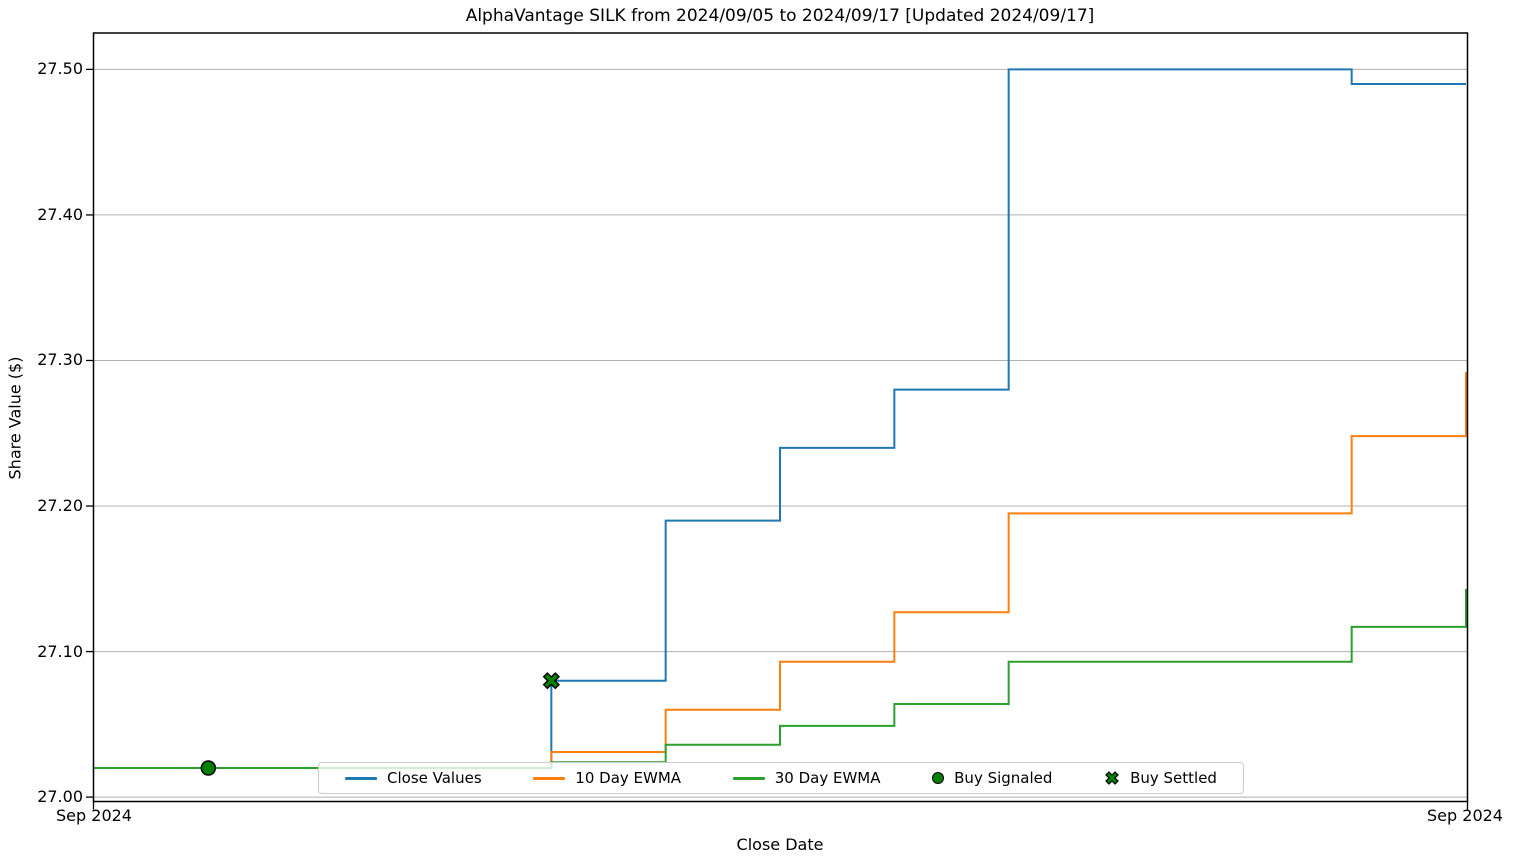  I want to click on y-tick-label: 27.40, so click(60, 214).